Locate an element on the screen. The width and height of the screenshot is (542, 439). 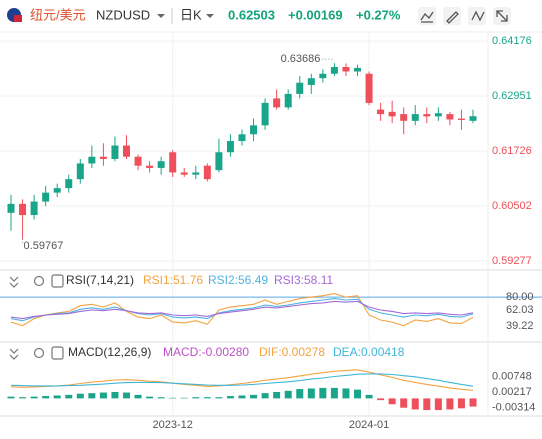
x-tick-label: 2023-12 is located at coordinates (173, 425).